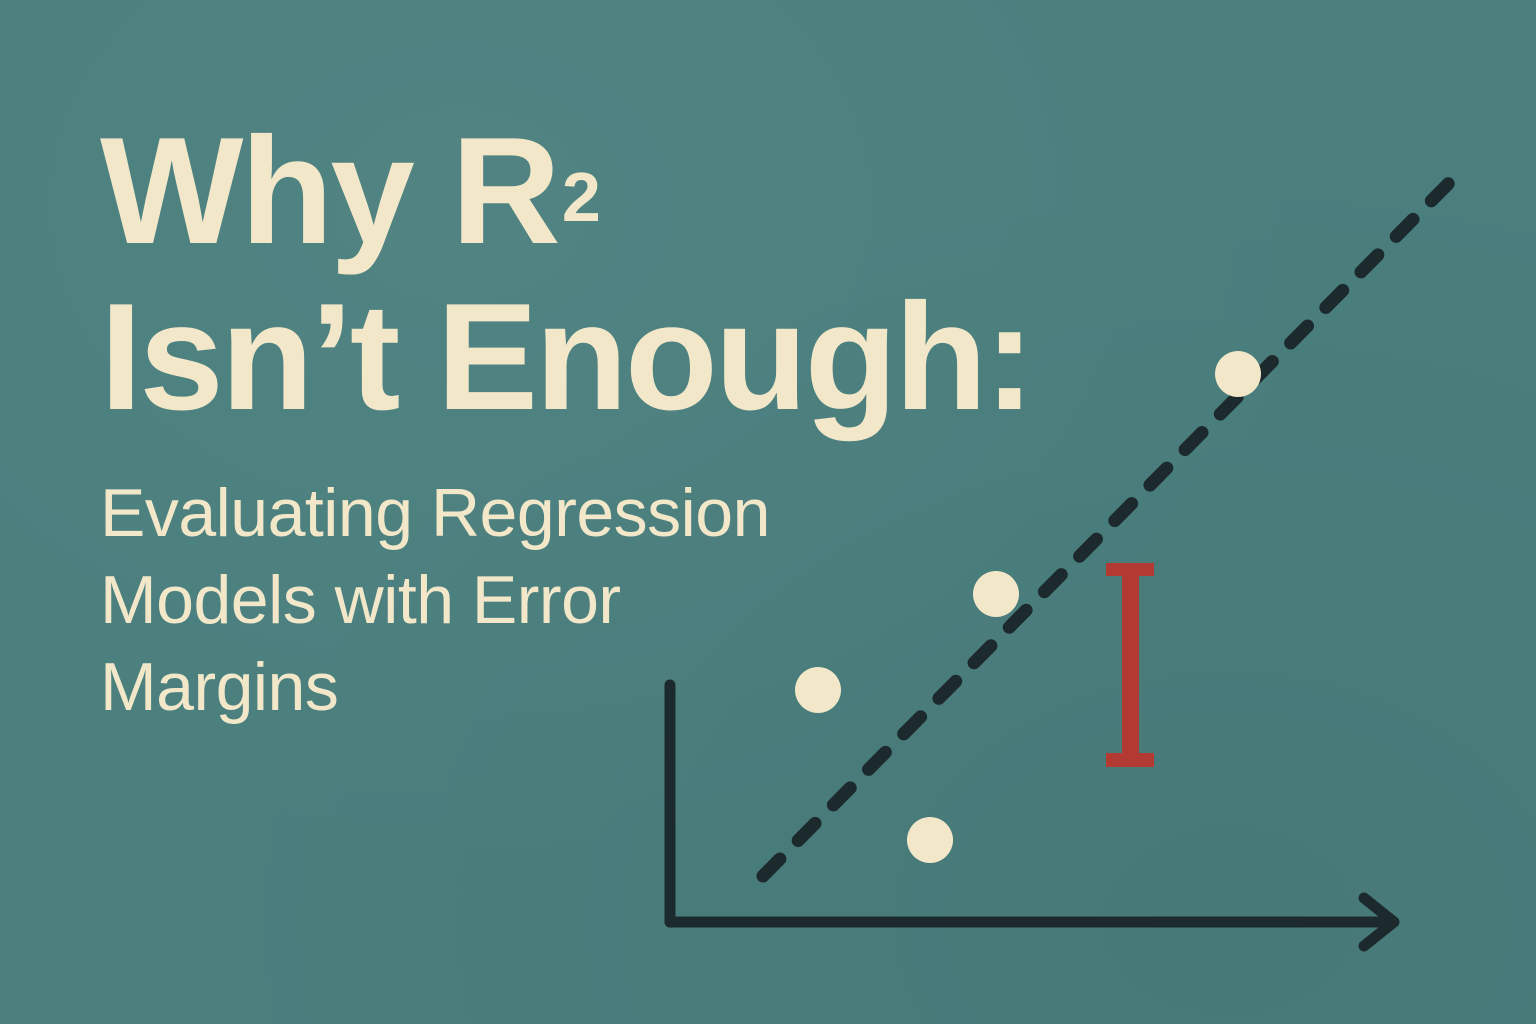 Image resolution: width=1536 pixels, height=1024 pixels. Describe the element at coordinates (219, 687) in the screenshot. I see `subtitle-line-3: Margins` at that location.